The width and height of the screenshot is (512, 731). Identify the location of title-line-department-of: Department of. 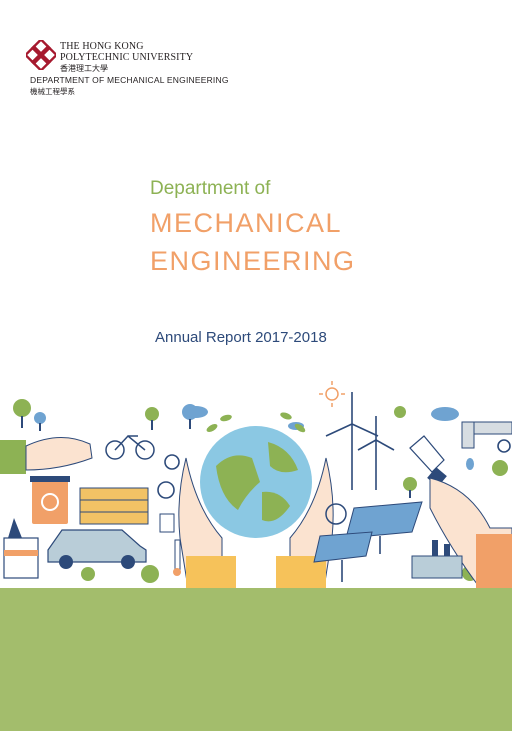
(210, 188).